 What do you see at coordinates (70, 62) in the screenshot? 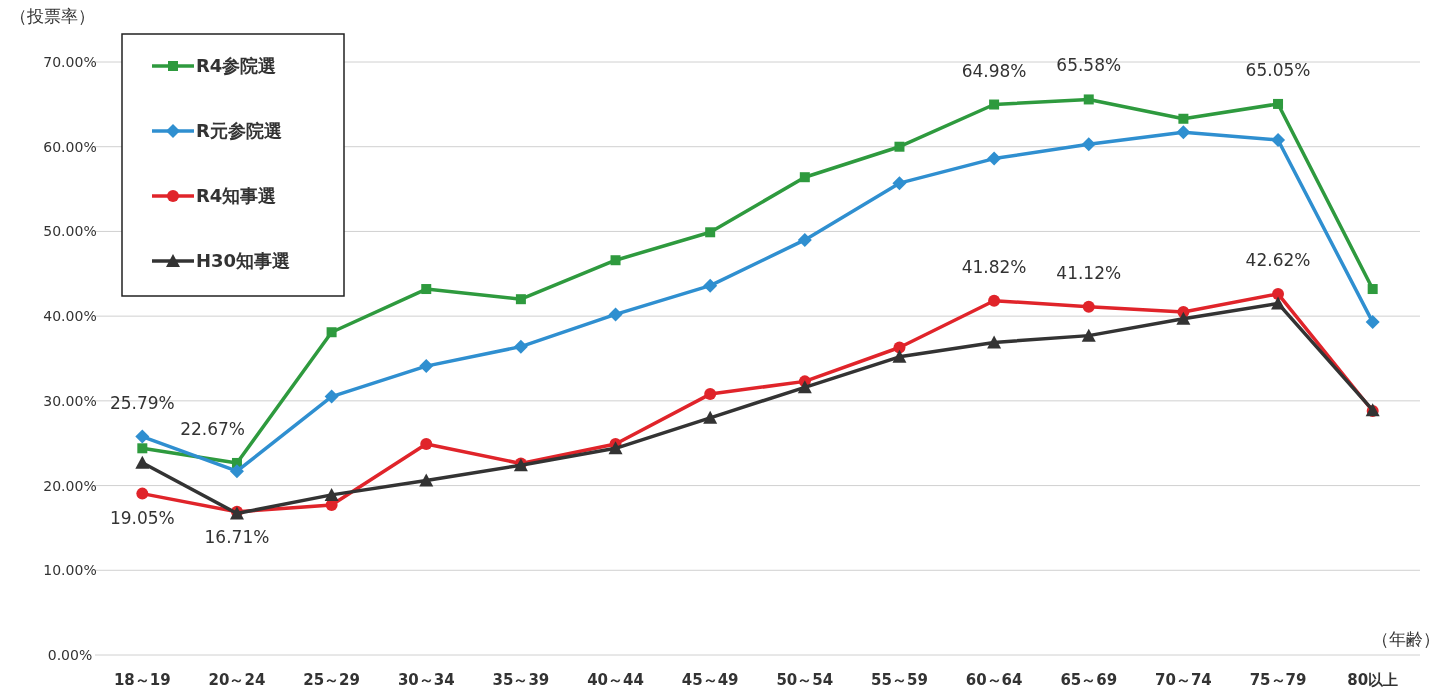
I see `y-tick-label: 70.00%` at bounding box center [70, 62].